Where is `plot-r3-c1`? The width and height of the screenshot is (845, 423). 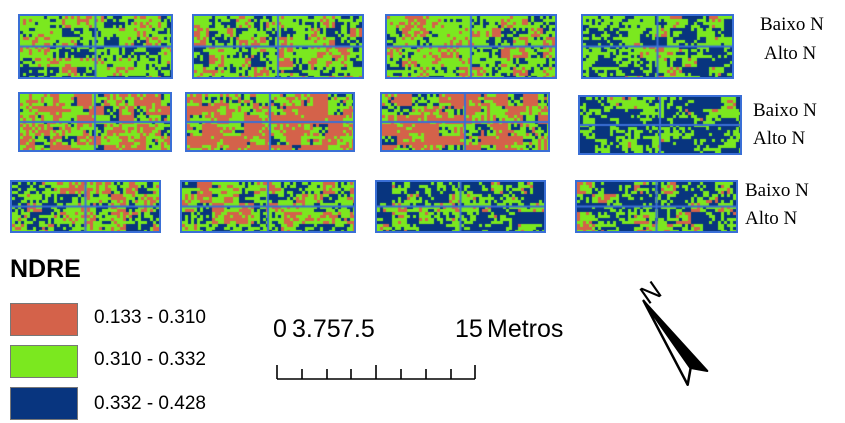 plot-r3-c1 is located at coordinates (85, 206).